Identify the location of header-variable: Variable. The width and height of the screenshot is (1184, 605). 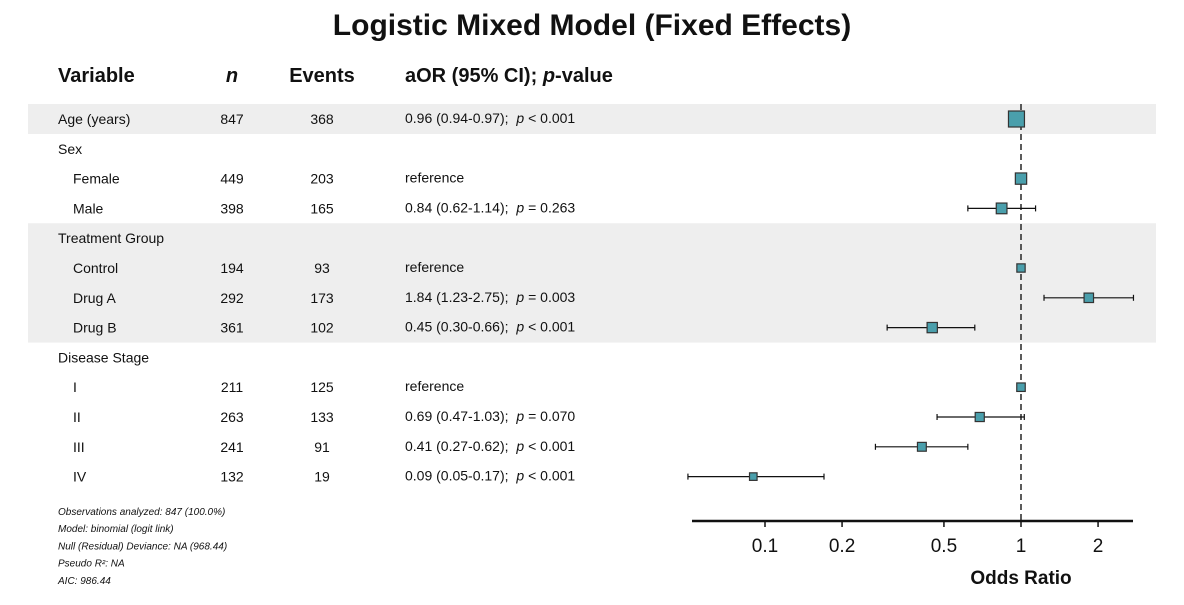
(96, 76).